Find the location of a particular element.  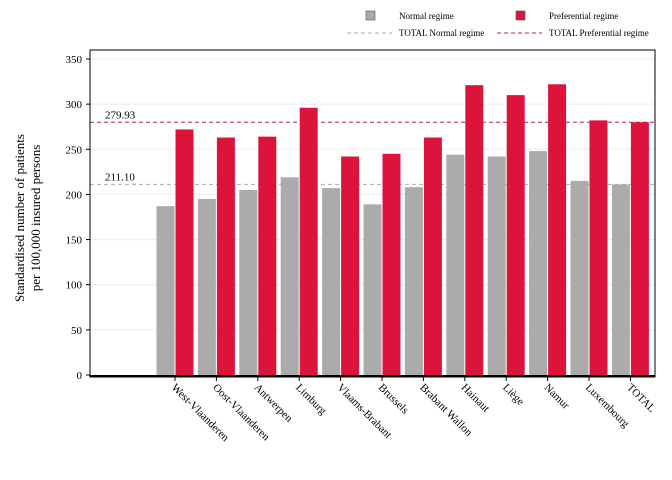

x-tick-label: TOTAL is located at coordinates (640, 398).